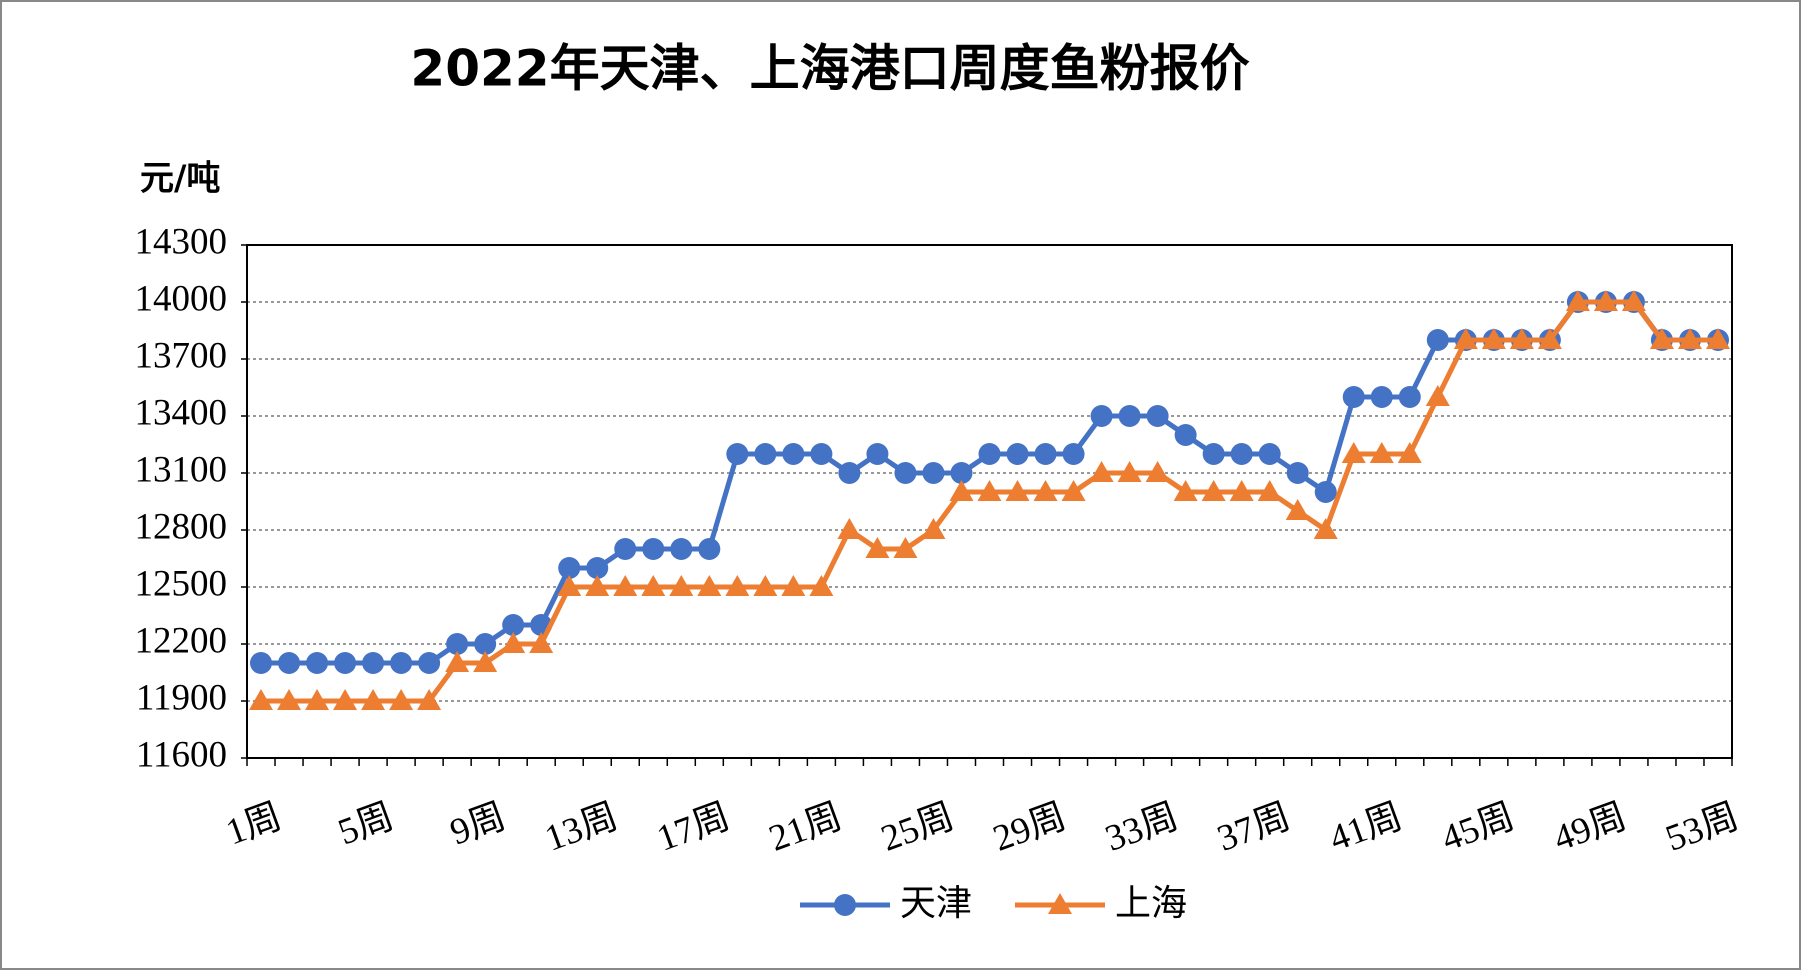  I want to click on y-tick-label: 11600, so click(181, 754).